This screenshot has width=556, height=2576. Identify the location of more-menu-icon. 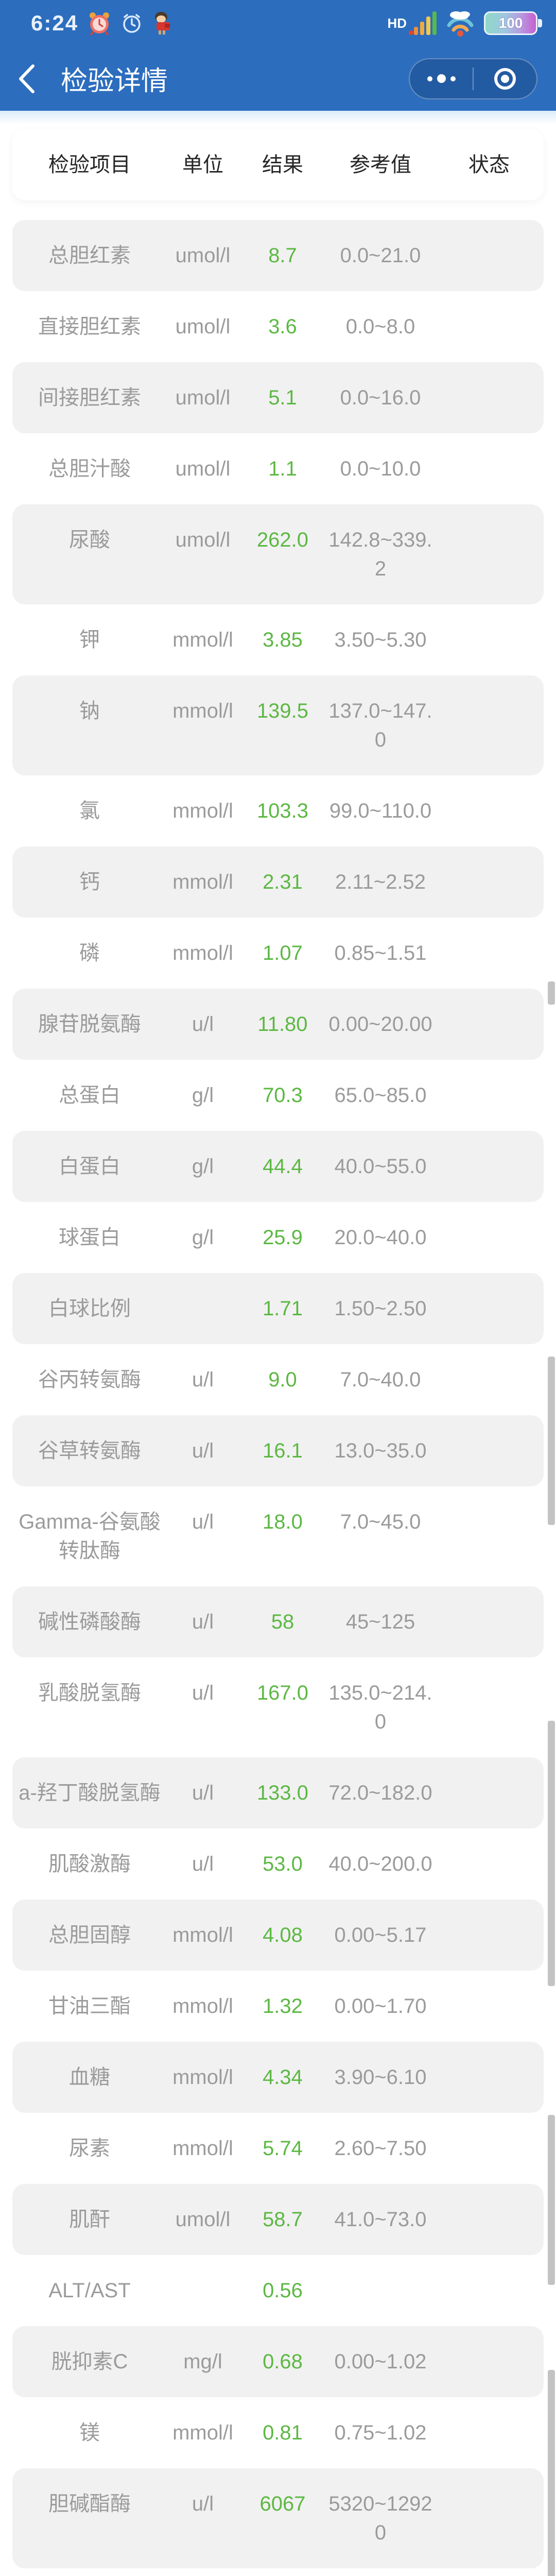
(441, 79).